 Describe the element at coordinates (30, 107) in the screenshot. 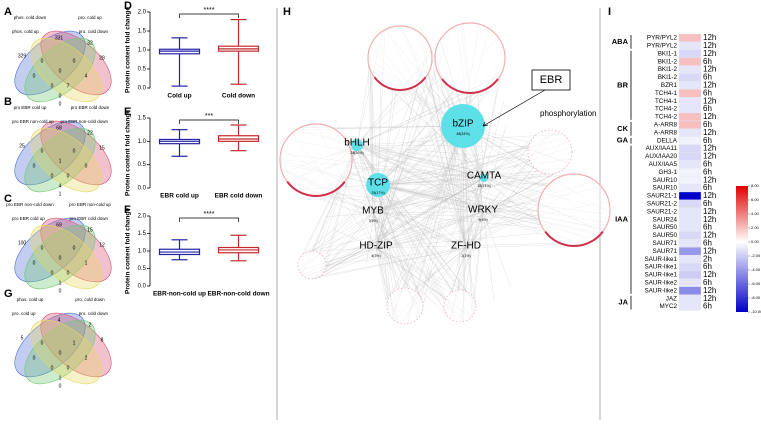

I see `set-label: pro EBR cold up` at that location.